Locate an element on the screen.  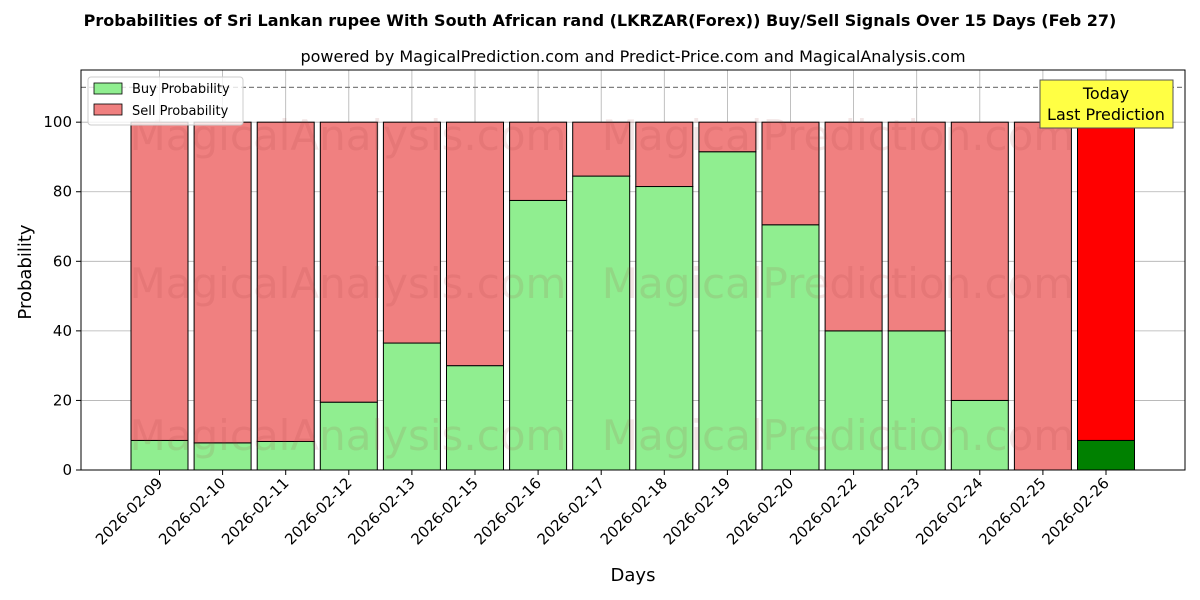
x-tick-label: 2026-02-20 is located at coordinates (760, 511).